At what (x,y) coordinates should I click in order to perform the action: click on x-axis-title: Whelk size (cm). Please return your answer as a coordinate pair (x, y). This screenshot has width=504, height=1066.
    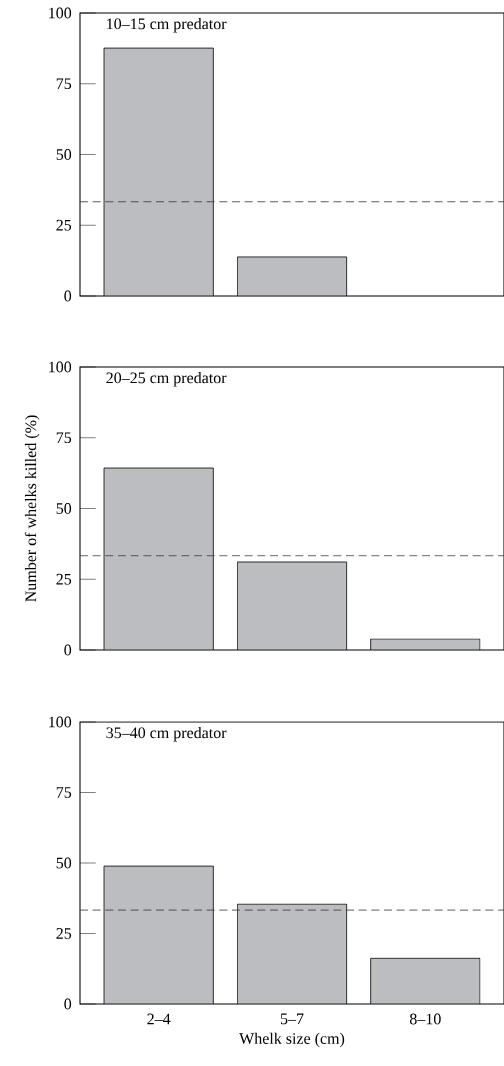
    Looking at the image, I should click on (292, 1040).